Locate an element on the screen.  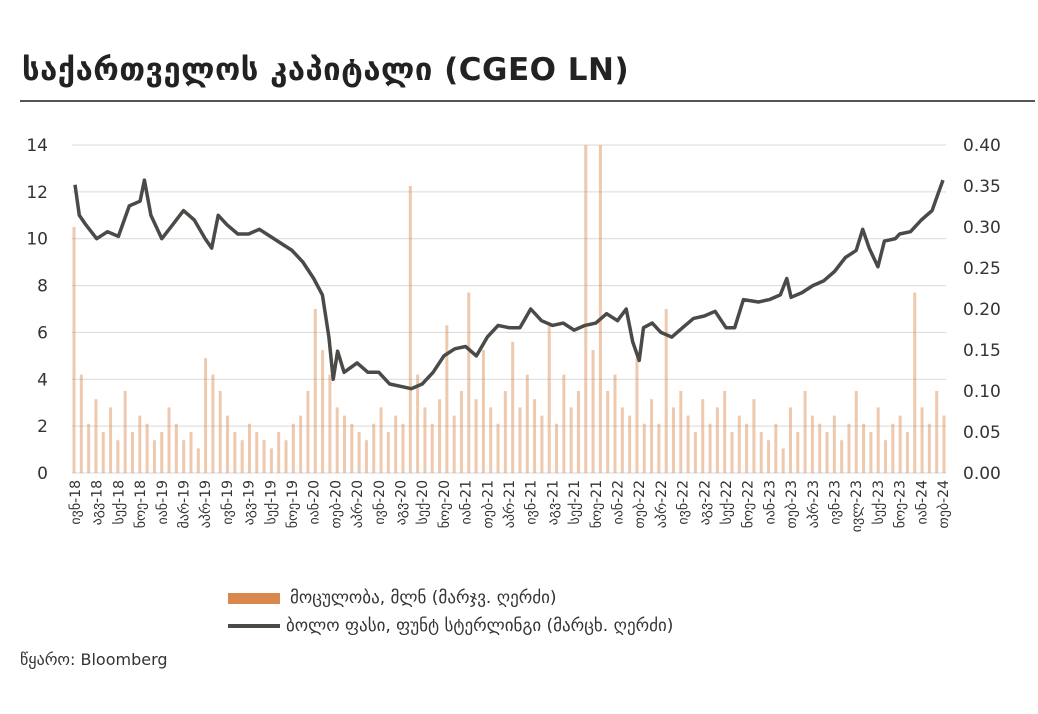
chart-title: საქართველოს კაპიტალი (CGEO LN) is located at coordinates (326, 70).